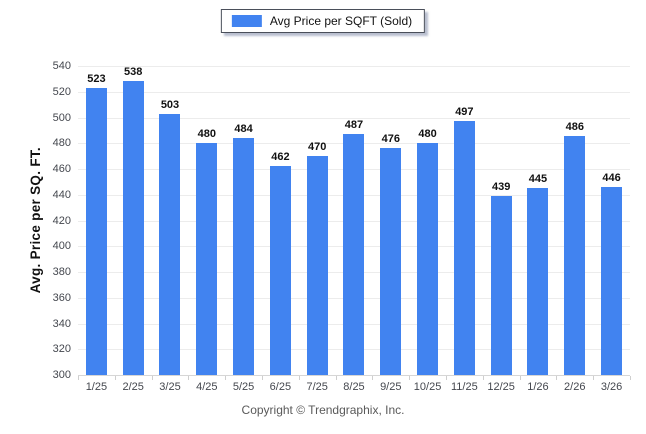 This screenshot has height=434, width=646. I want to click on x-axis-tick-label: 2/25, so click(133, 387).